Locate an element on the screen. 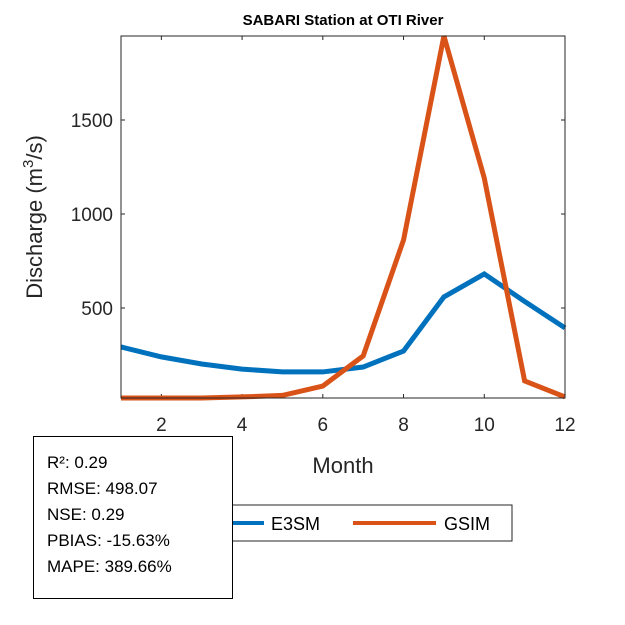  x-tick-label: 4 is located at coordinates (242, 425).